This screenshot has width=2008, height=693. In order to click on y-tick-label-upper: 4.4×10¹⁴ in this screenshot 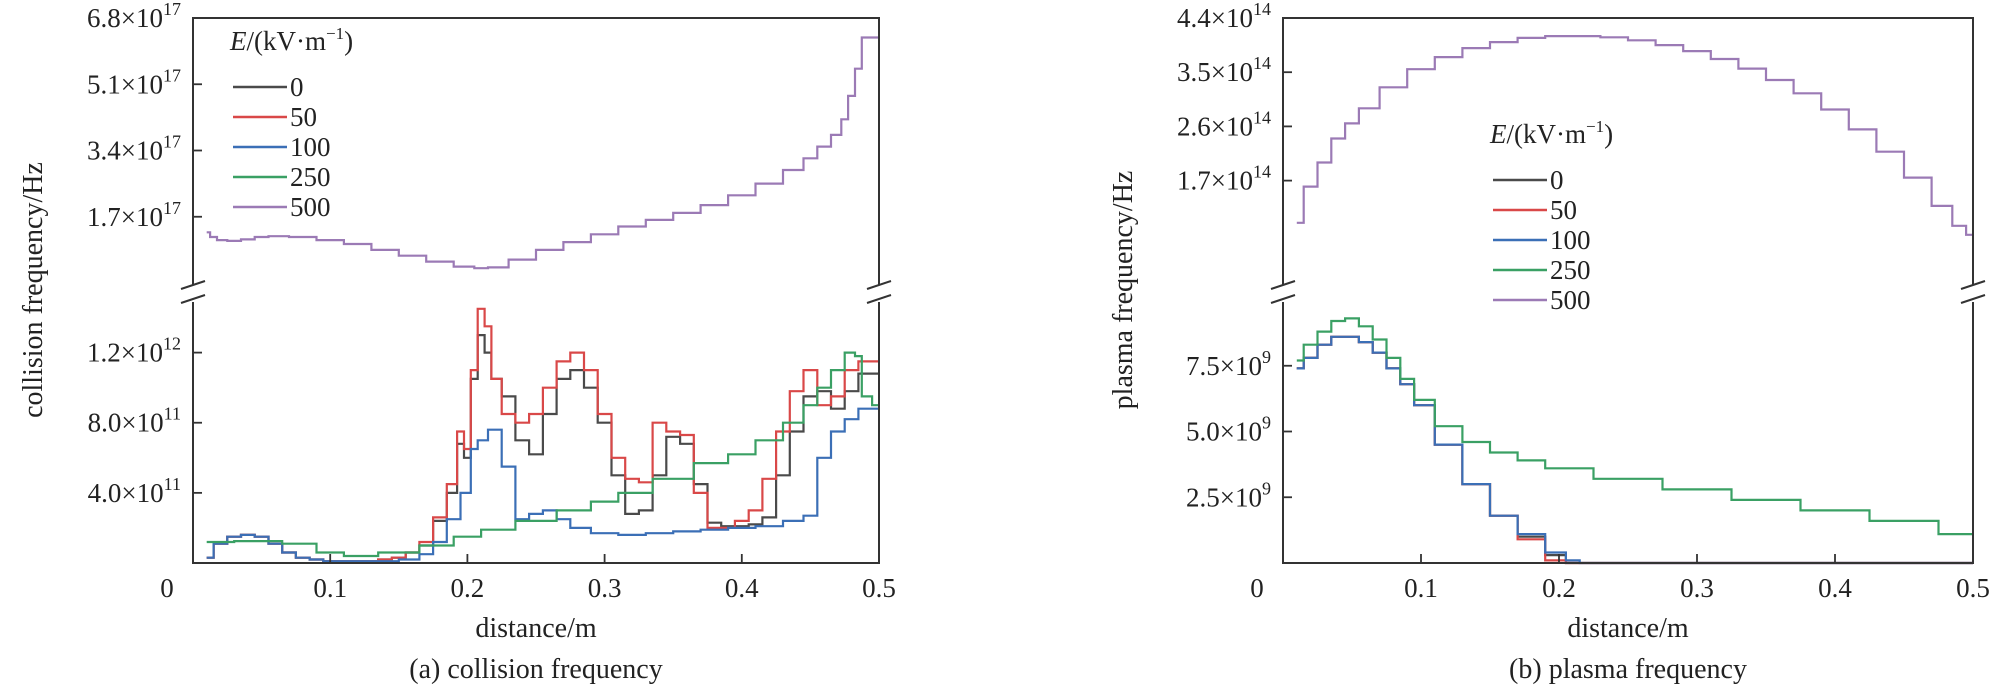, I will do `click(1224, 16)`.